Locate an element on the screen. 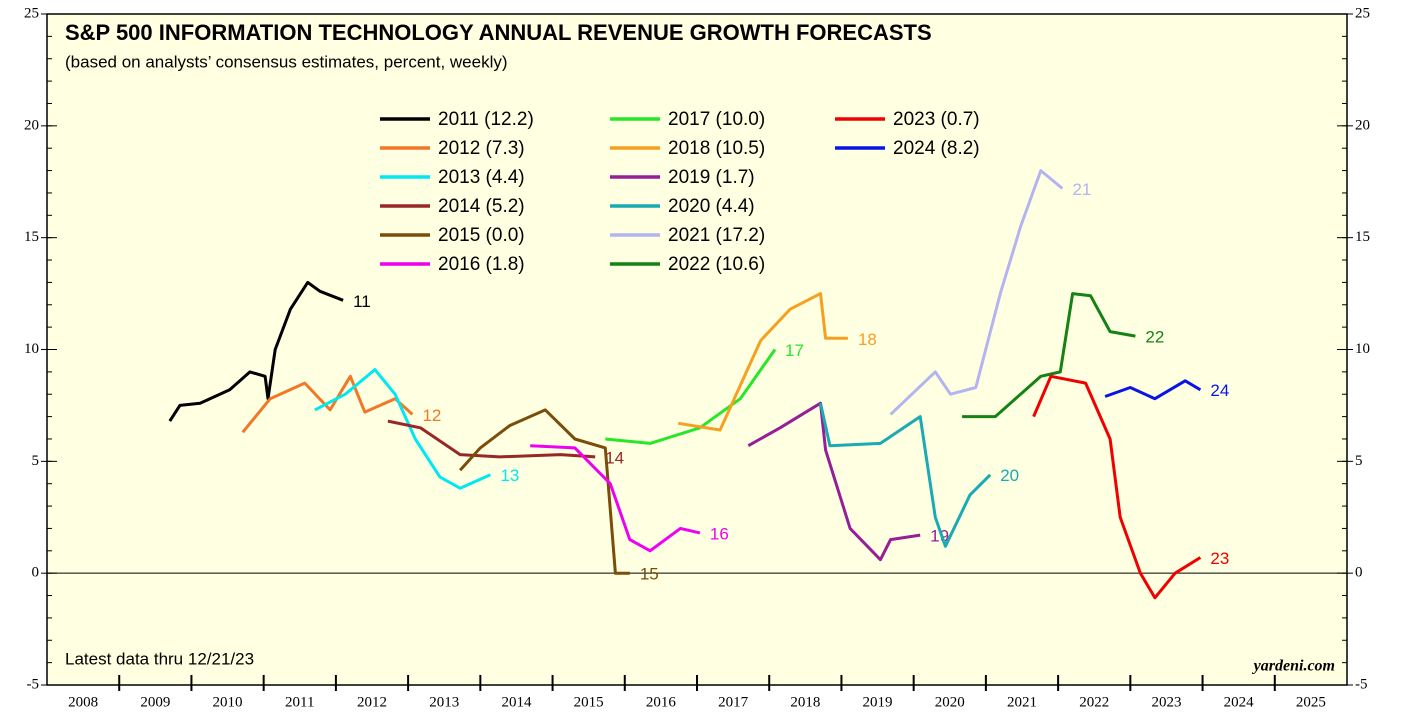 Image resolution: width=1405 pixels, height=717 pixels. end-label: 22 is located at coordinates (1154, 337).